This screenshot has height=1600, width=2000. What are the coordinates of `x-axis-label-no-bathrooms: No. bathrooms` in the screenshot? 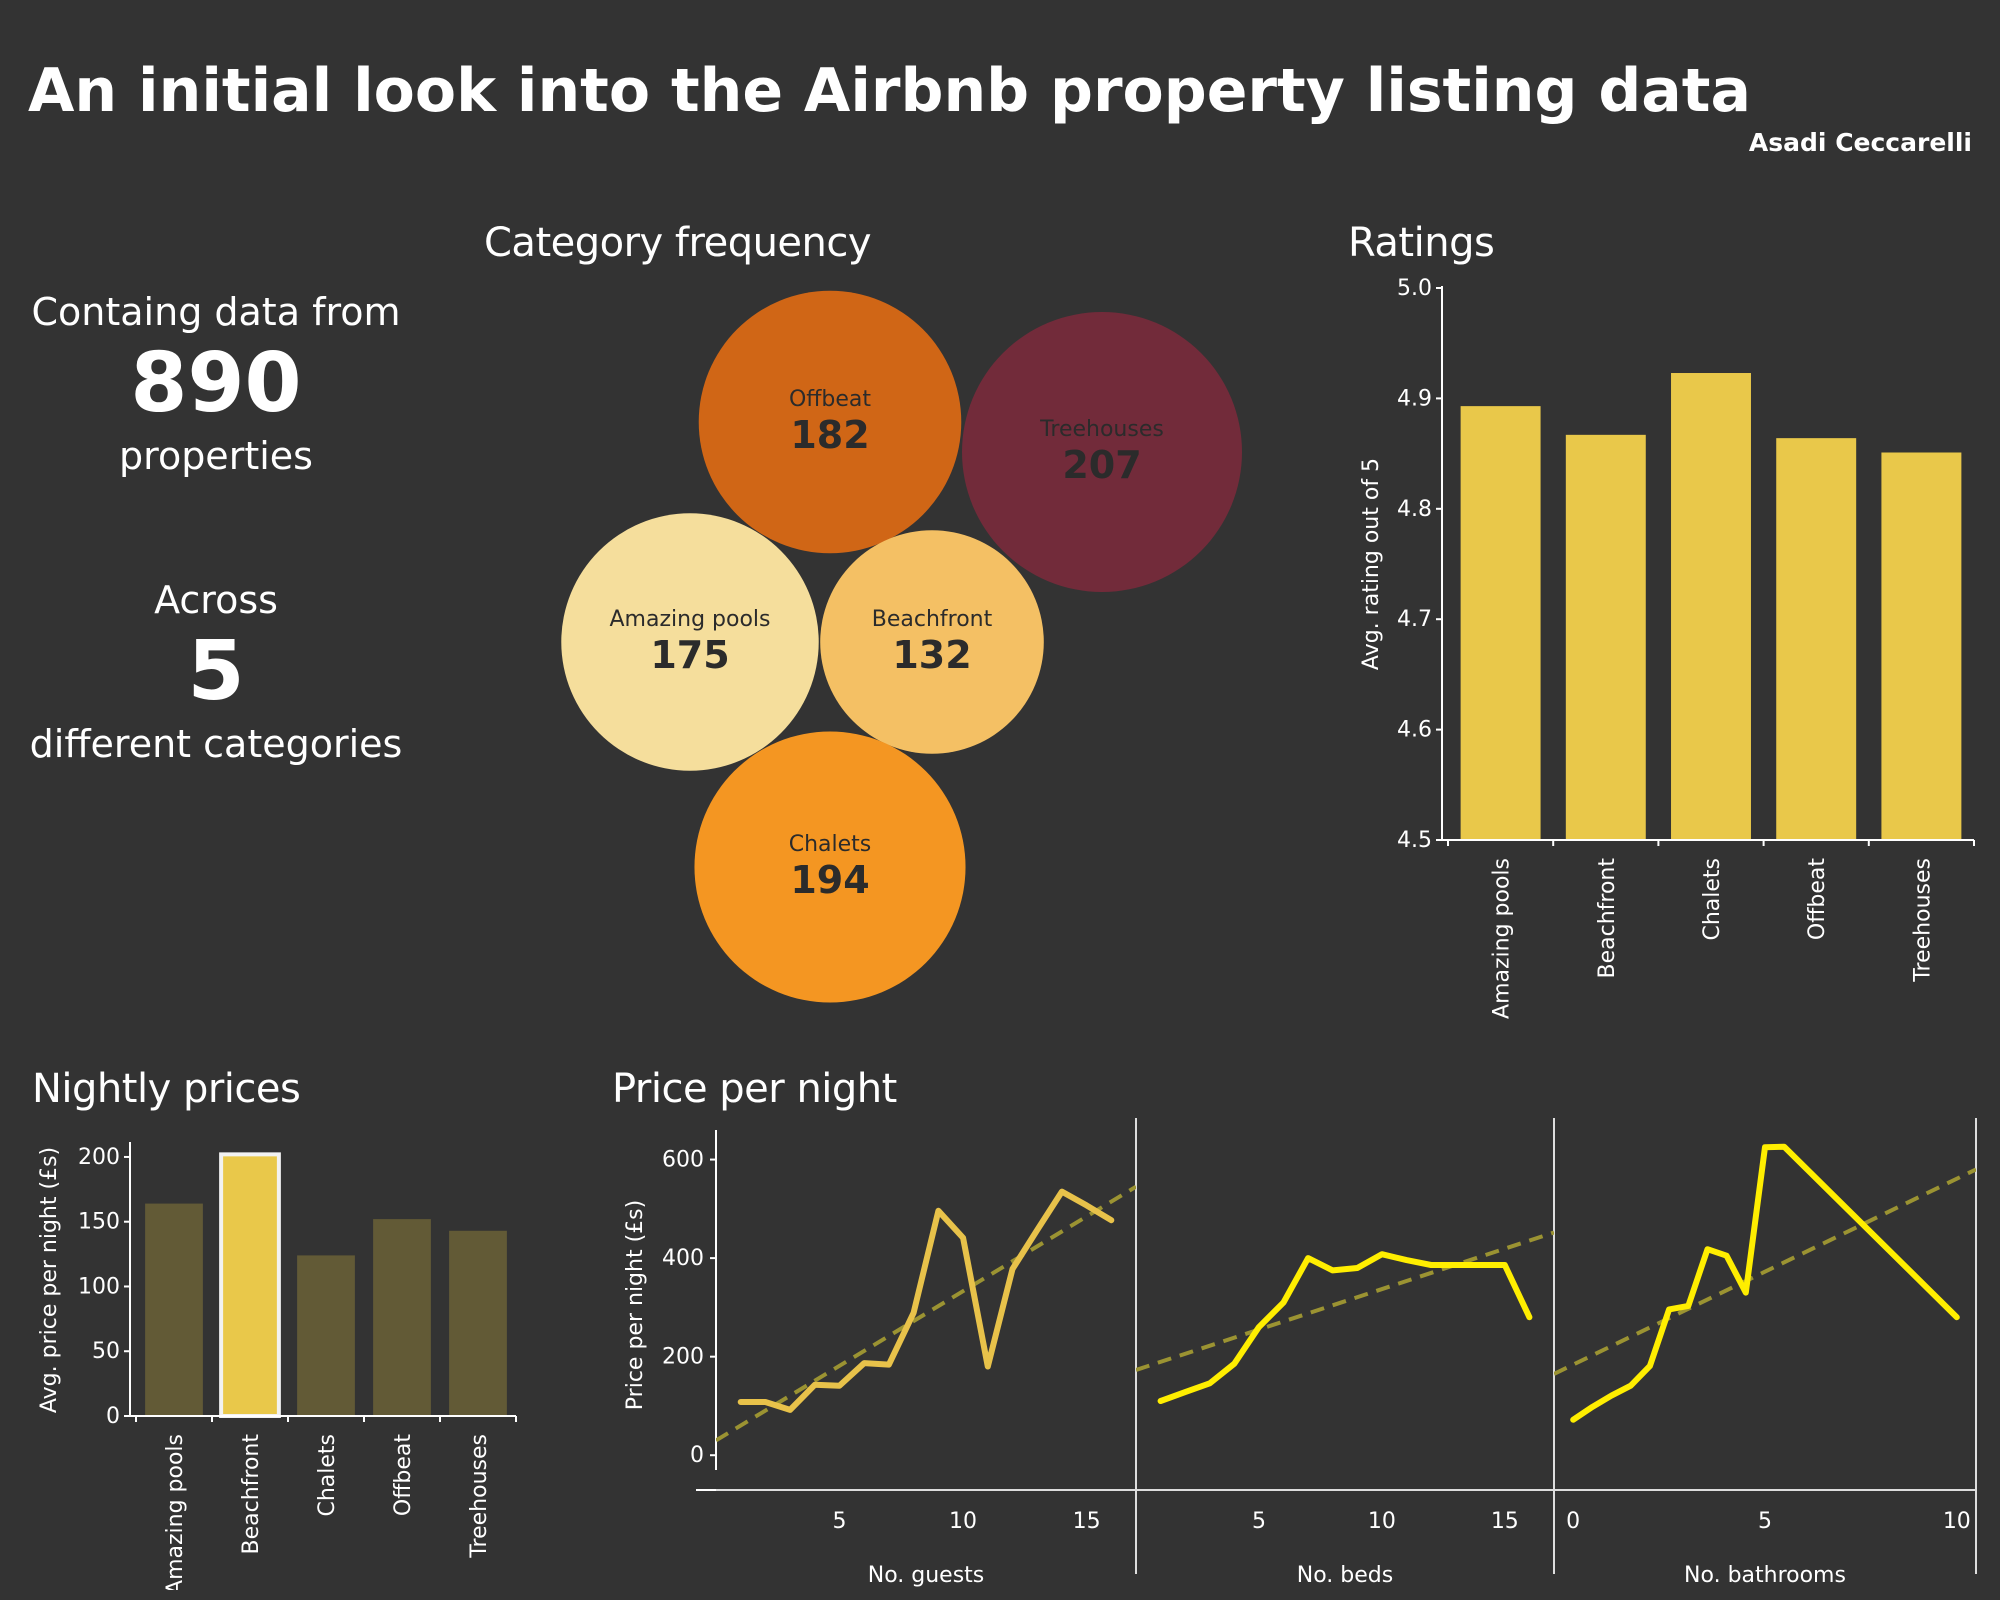 It's located at (1765, 1575).